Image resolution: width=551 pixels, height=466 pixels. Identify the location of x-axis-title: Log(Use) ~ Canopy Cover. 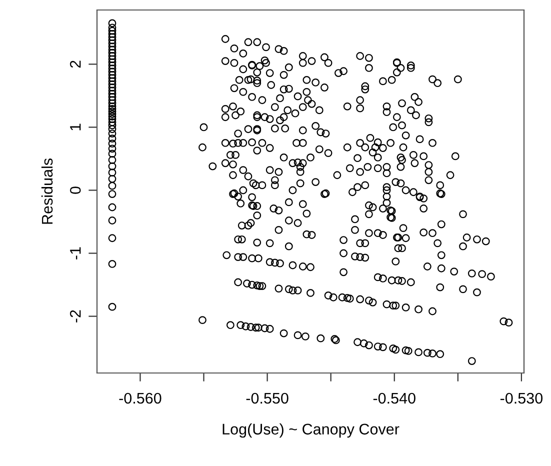
(311, 430).